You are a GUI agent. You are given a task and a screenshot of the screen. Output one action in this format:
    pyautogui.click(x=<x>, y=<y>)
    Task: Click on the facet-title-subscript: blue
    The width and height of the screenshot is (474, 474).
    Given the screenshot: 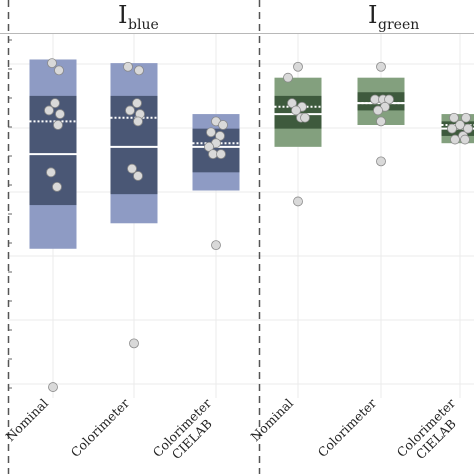 What is the action you would take?
    pyautogui.click(x=143, y=25)
    